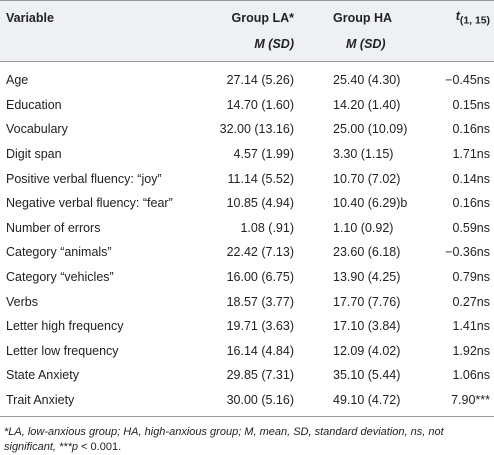  What do you see at coordinates (260, 277) in the screenshot?
I see `table-cell: 16.00 (6.75)` at bounding box center [260, 277].